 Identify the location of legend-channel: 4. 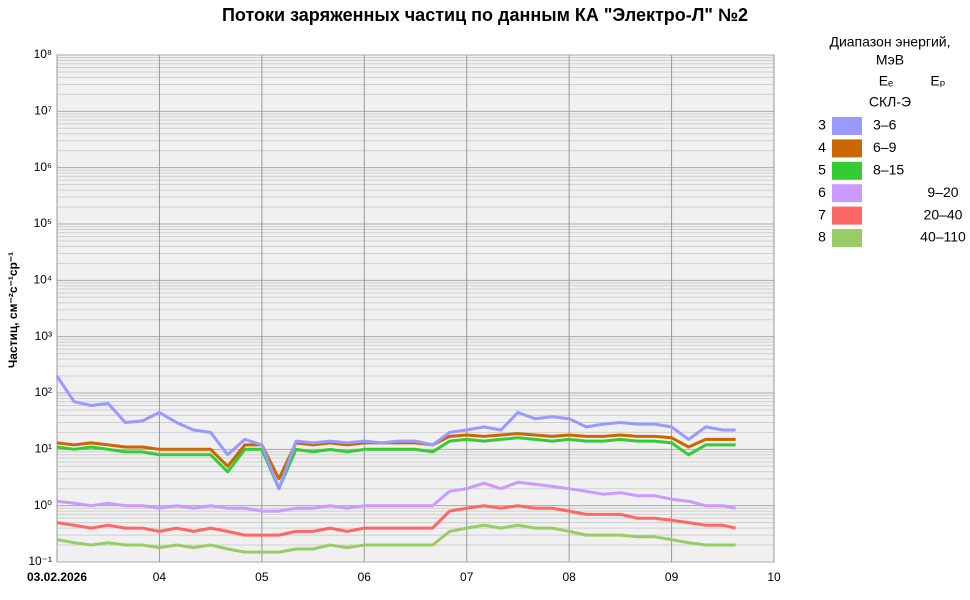
(822, 147).